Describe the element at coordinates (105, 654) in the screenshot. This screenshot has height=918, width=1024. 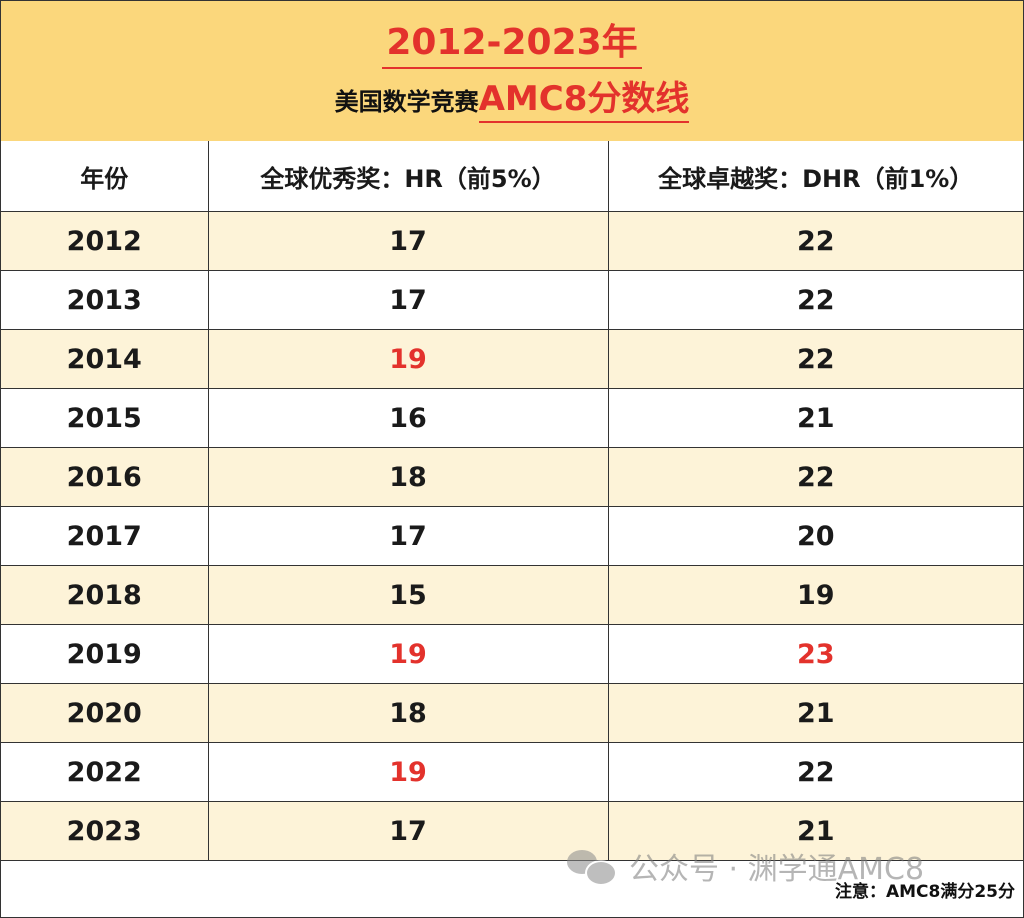
I see `cell-year: 2019` at that location.